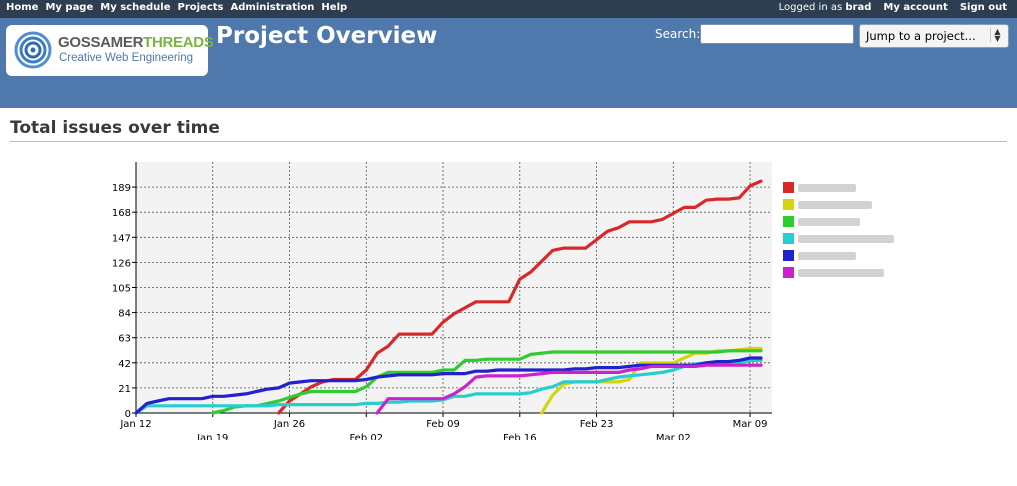  Describe the element at coordinates (597, 424) in the screenshot. I see `x-tick-label: Feb 23` at that location.